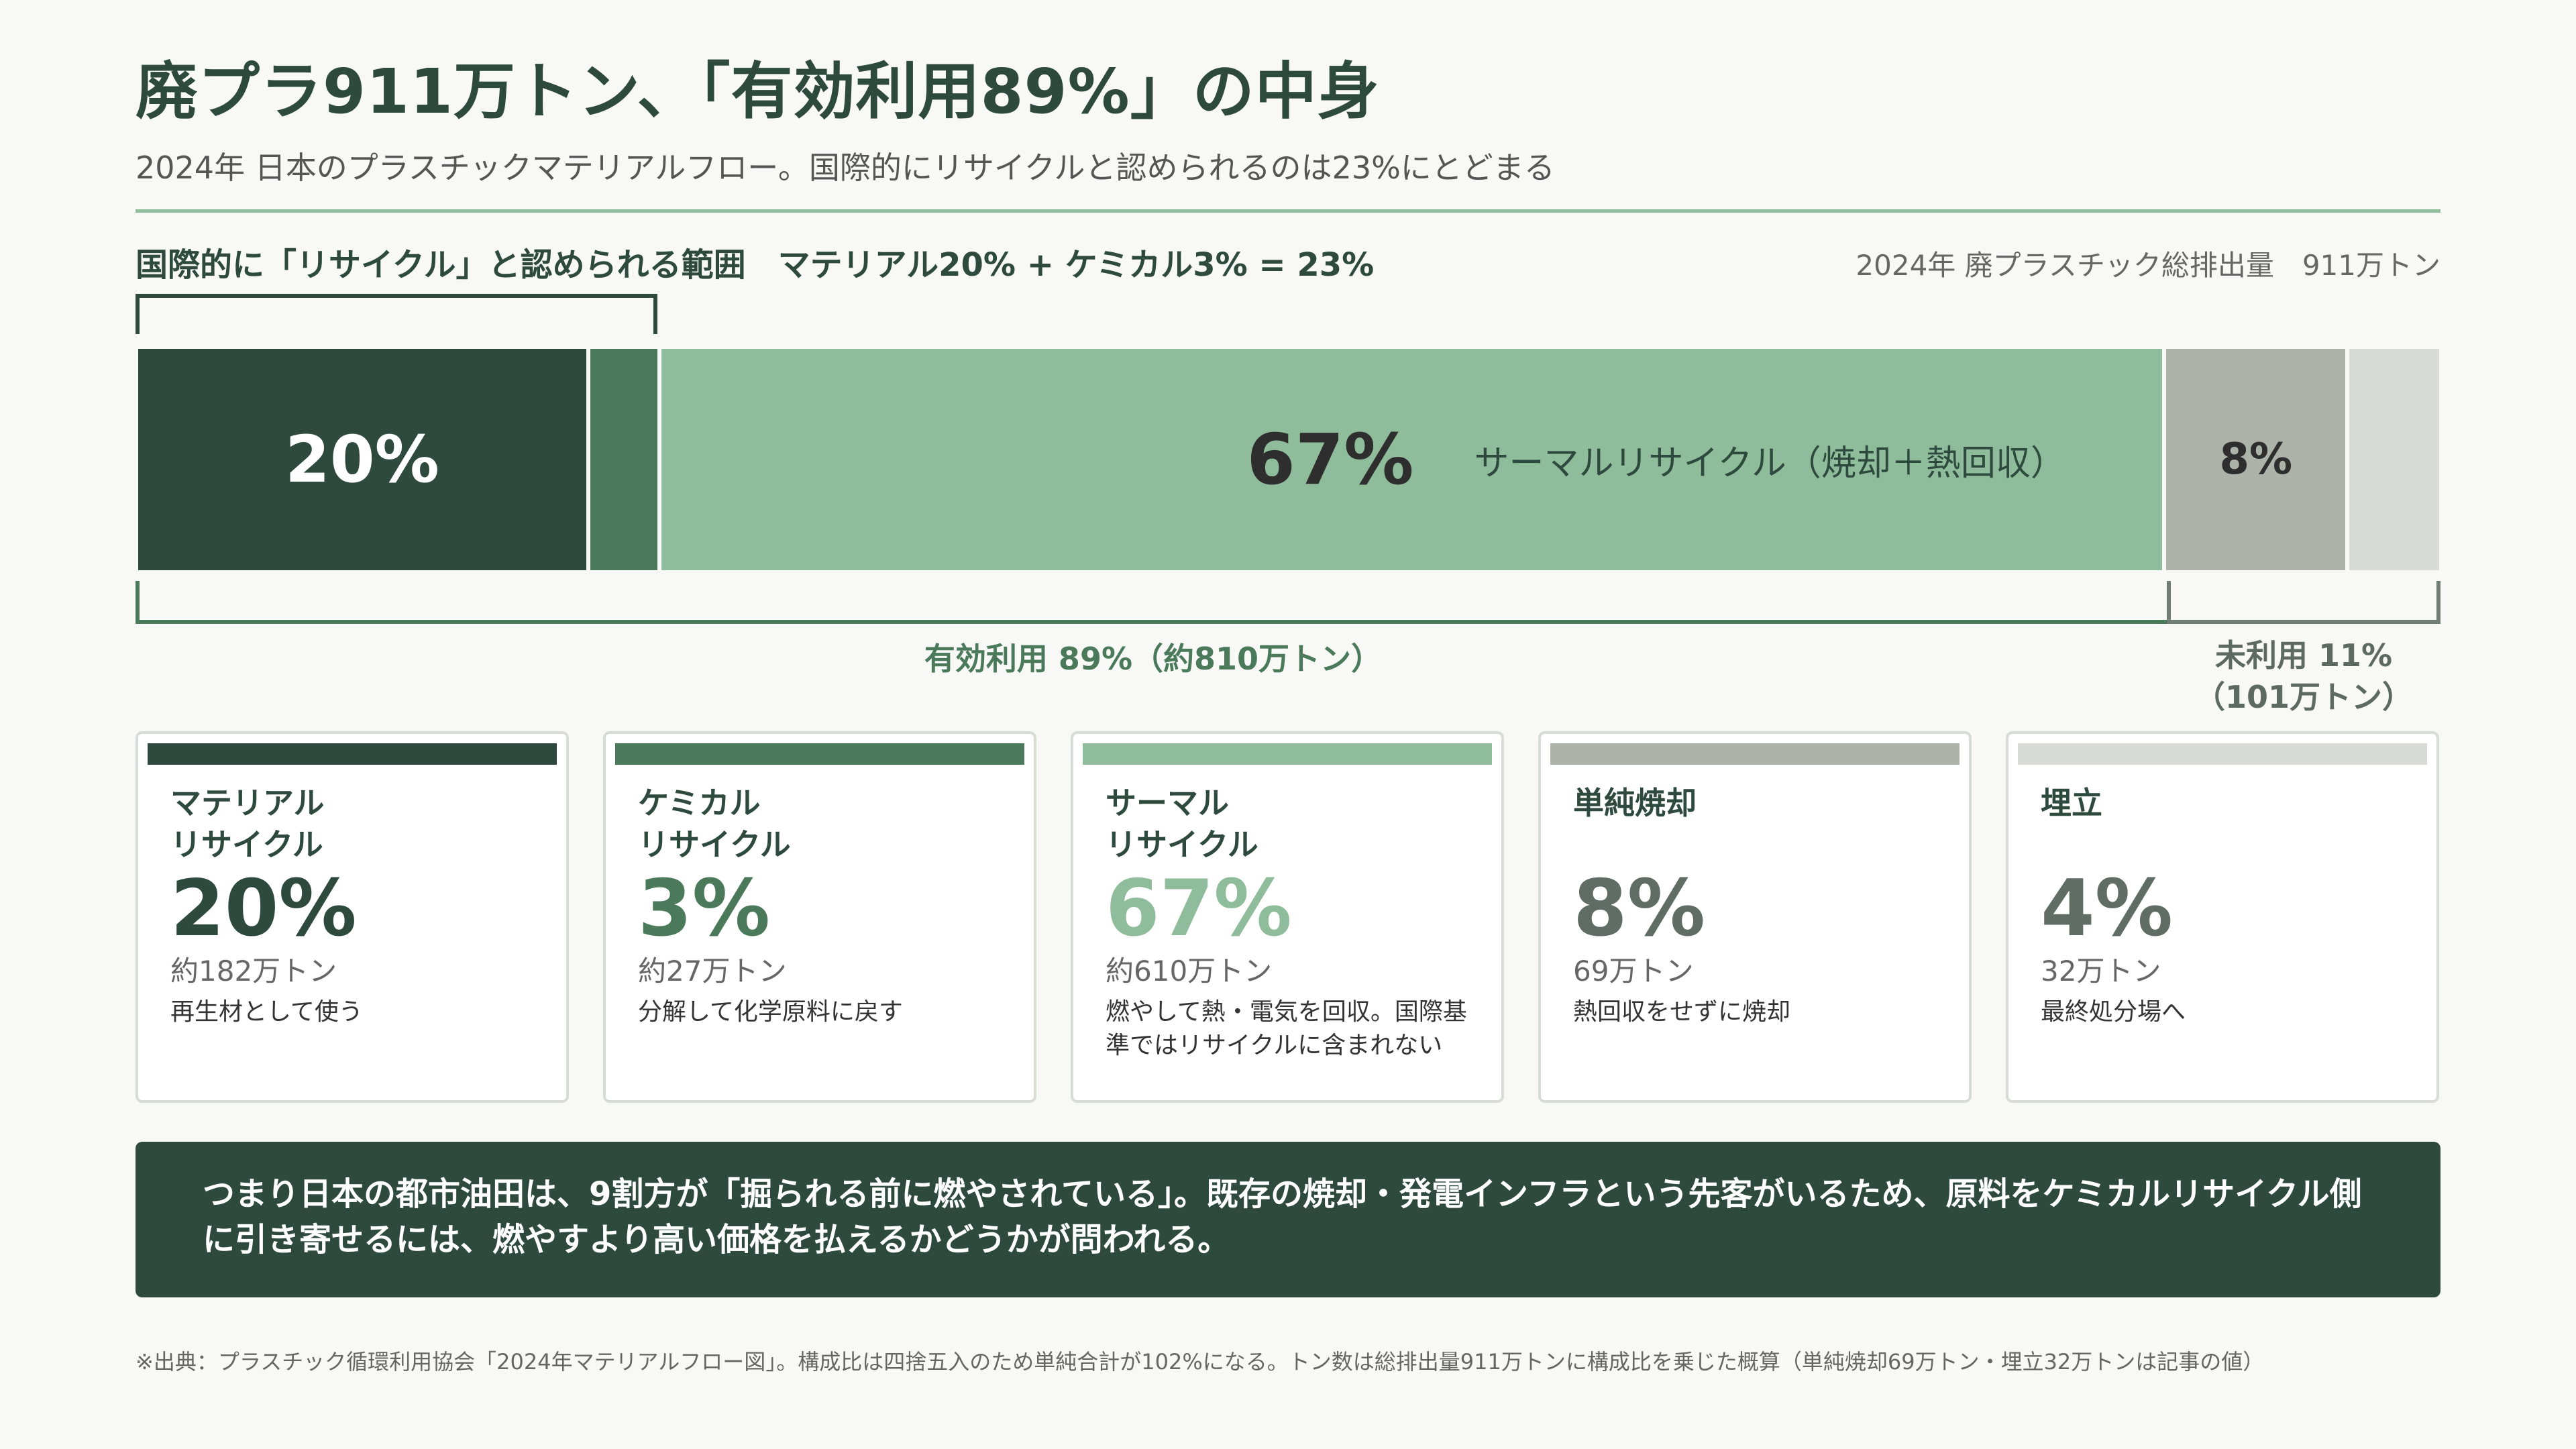  I want to click on bar-value-label: 20%, so click(362, 459).